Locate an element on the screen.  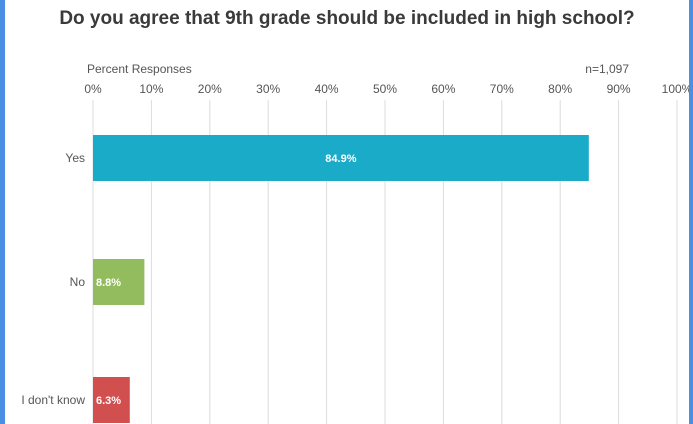
x-tick-label: 90% is located at coordinates (619, 89).